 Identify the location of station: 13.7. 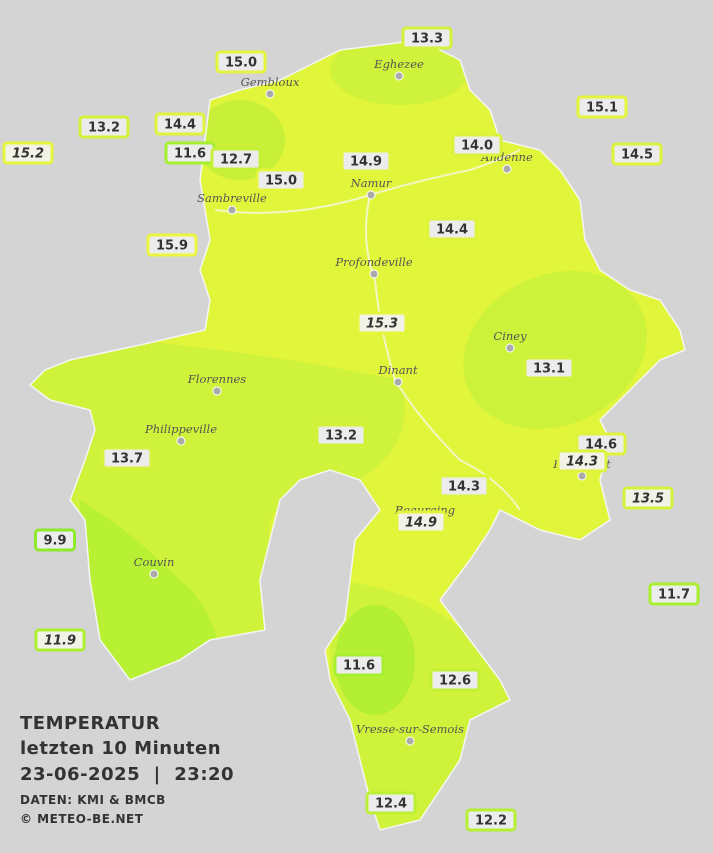
(127, 458).